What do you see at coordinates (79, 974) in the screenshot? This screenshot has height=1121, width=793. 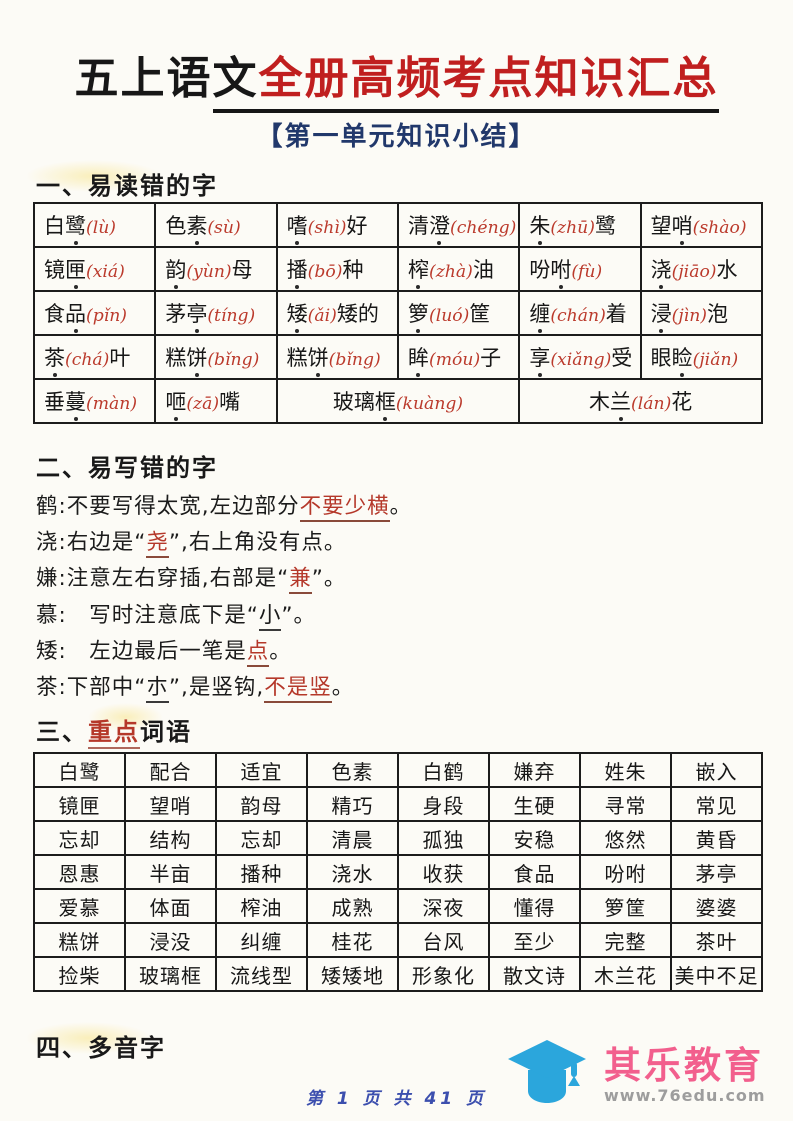 I see `table-cell: 捡柴` at bounding box center [79, 974].